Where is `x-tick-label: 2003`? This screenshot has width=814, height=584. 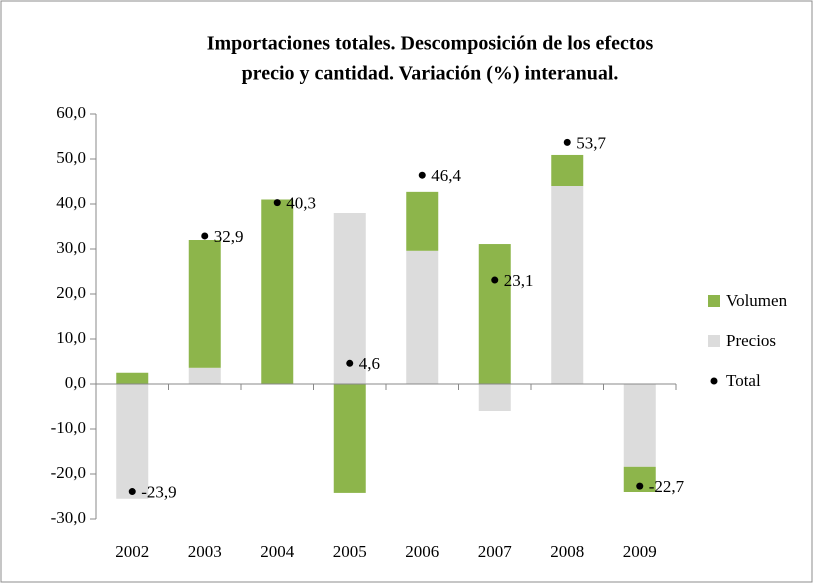 x-tick-label: 2003 is located at coordinates (205, 551).